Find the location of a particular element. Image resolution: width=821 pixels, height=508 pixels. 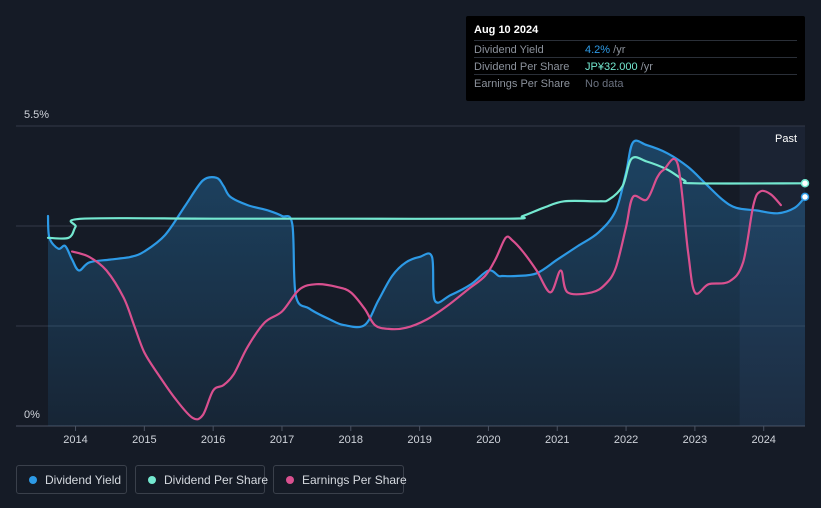

tooltip-date: Aug 10 2024 is located at coordinates (506, 30).